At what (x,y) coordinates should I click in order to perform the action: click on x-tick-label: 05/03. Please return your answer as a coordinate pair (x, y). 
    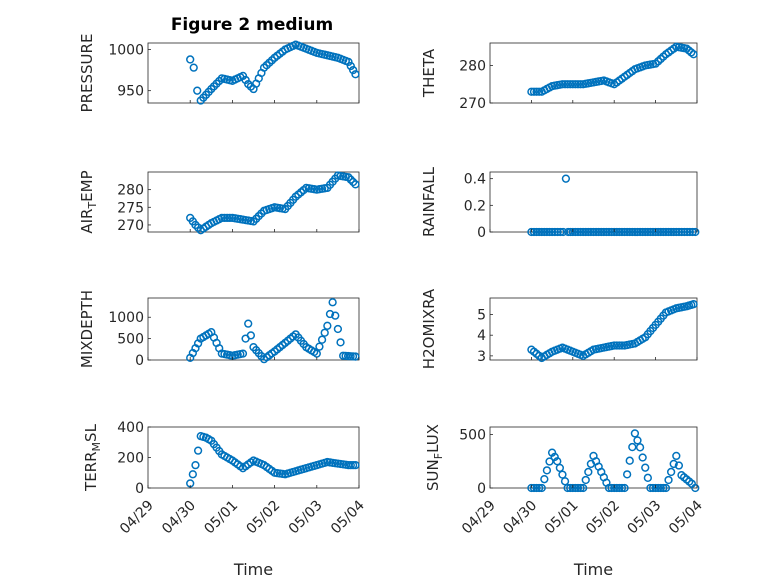
    Looking at the image, I should click on (645, 518).